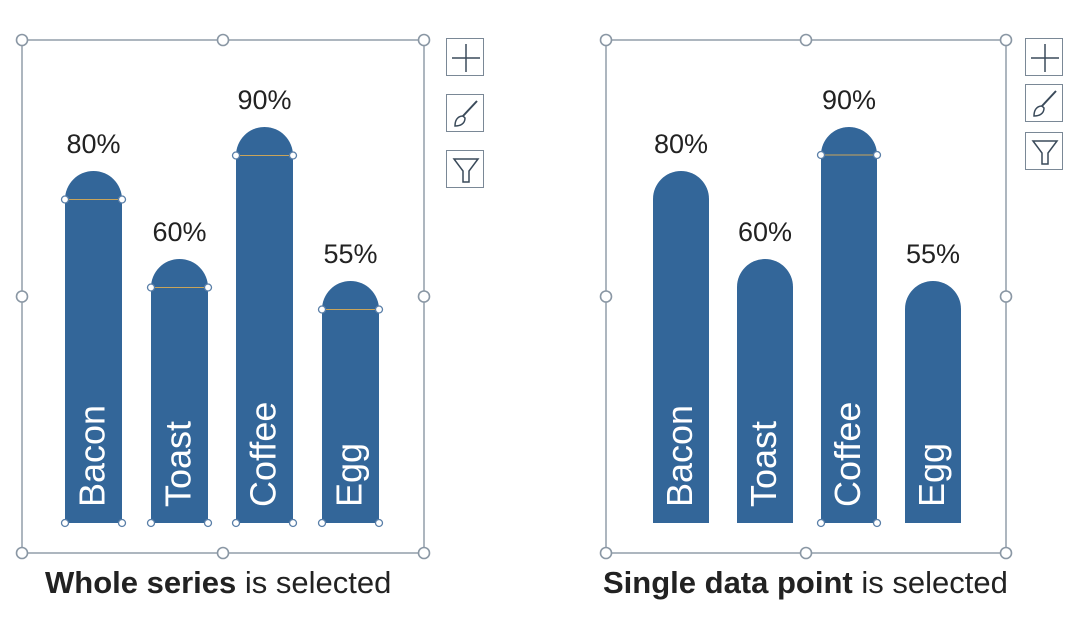  I want to click on caption-right-rest: is selected, so click(930, 582).